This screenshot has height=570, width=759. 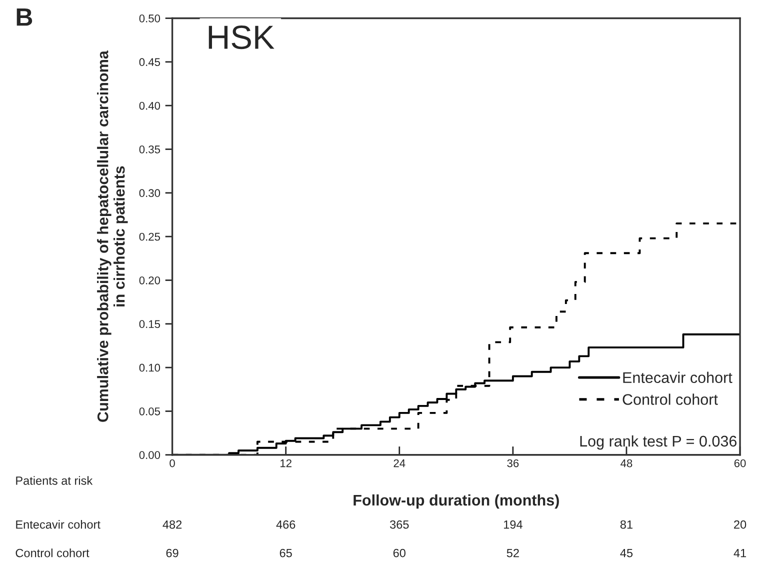 I want to click on text: 60, so click(x=399, y=553).